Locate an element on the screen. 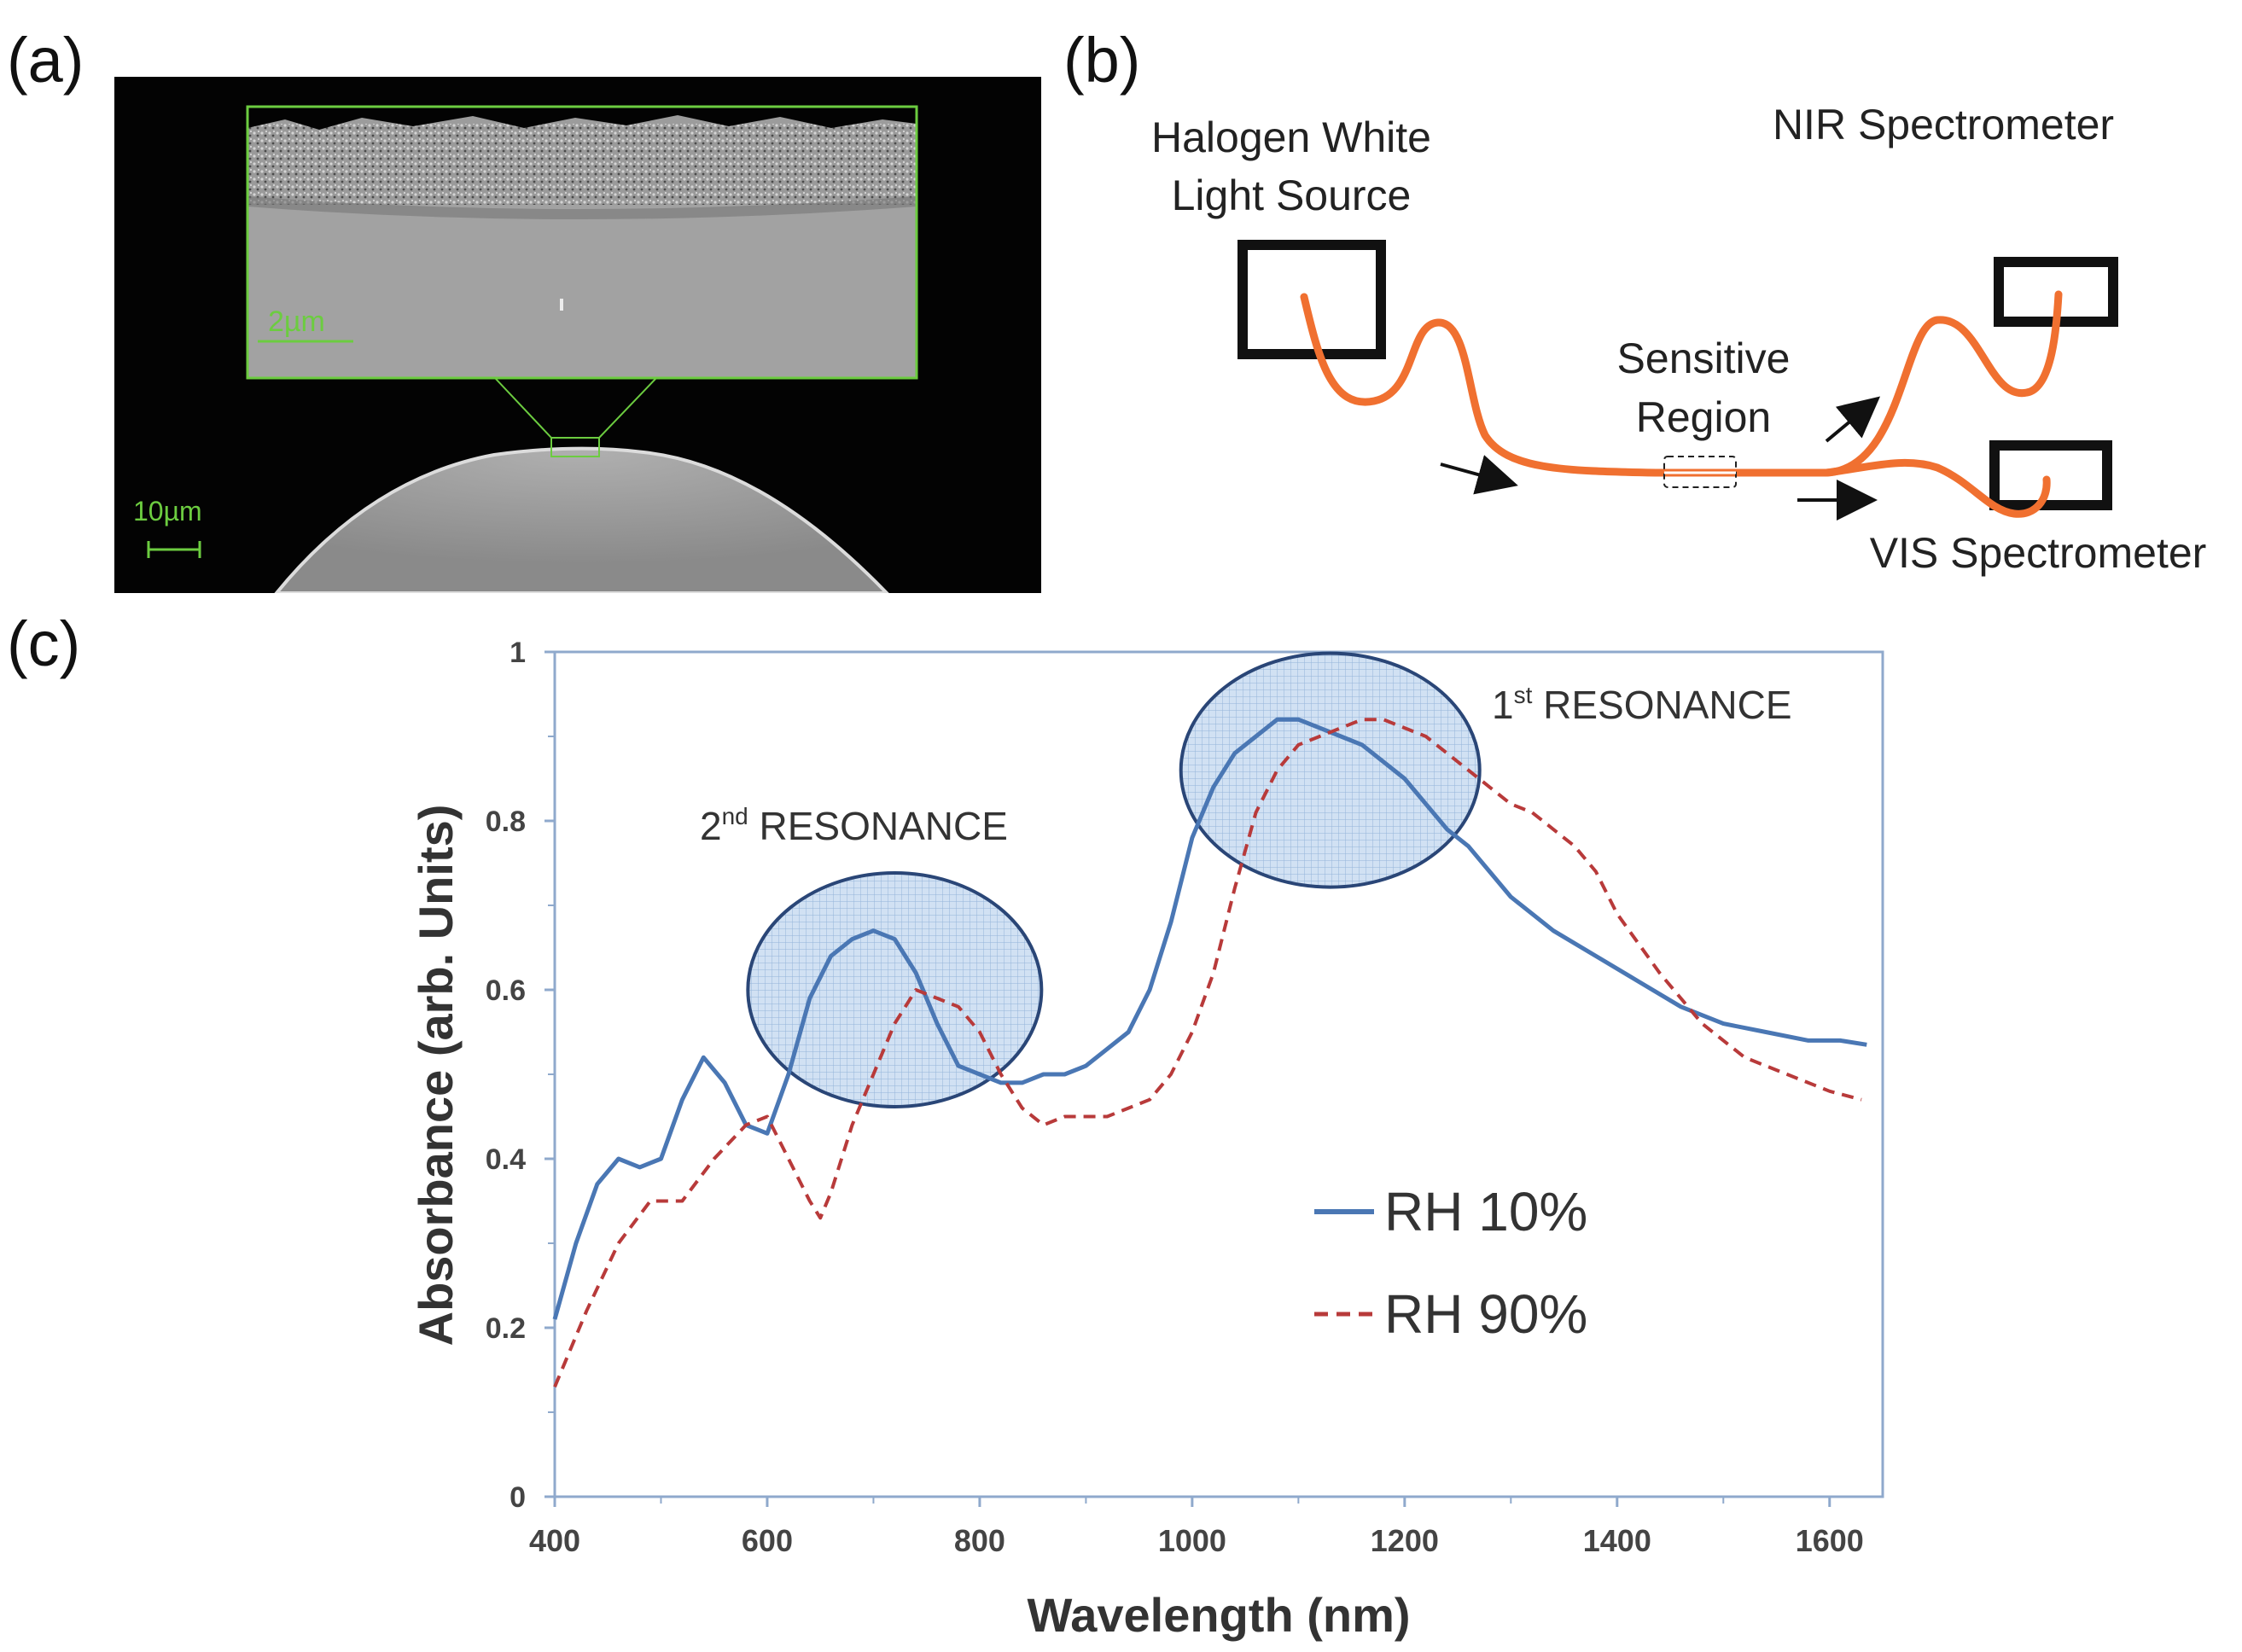 The width and height of the screenshot is (2242, 1652). legend-label-rh10: RH 10% is located at coordinates (1485, 1211).